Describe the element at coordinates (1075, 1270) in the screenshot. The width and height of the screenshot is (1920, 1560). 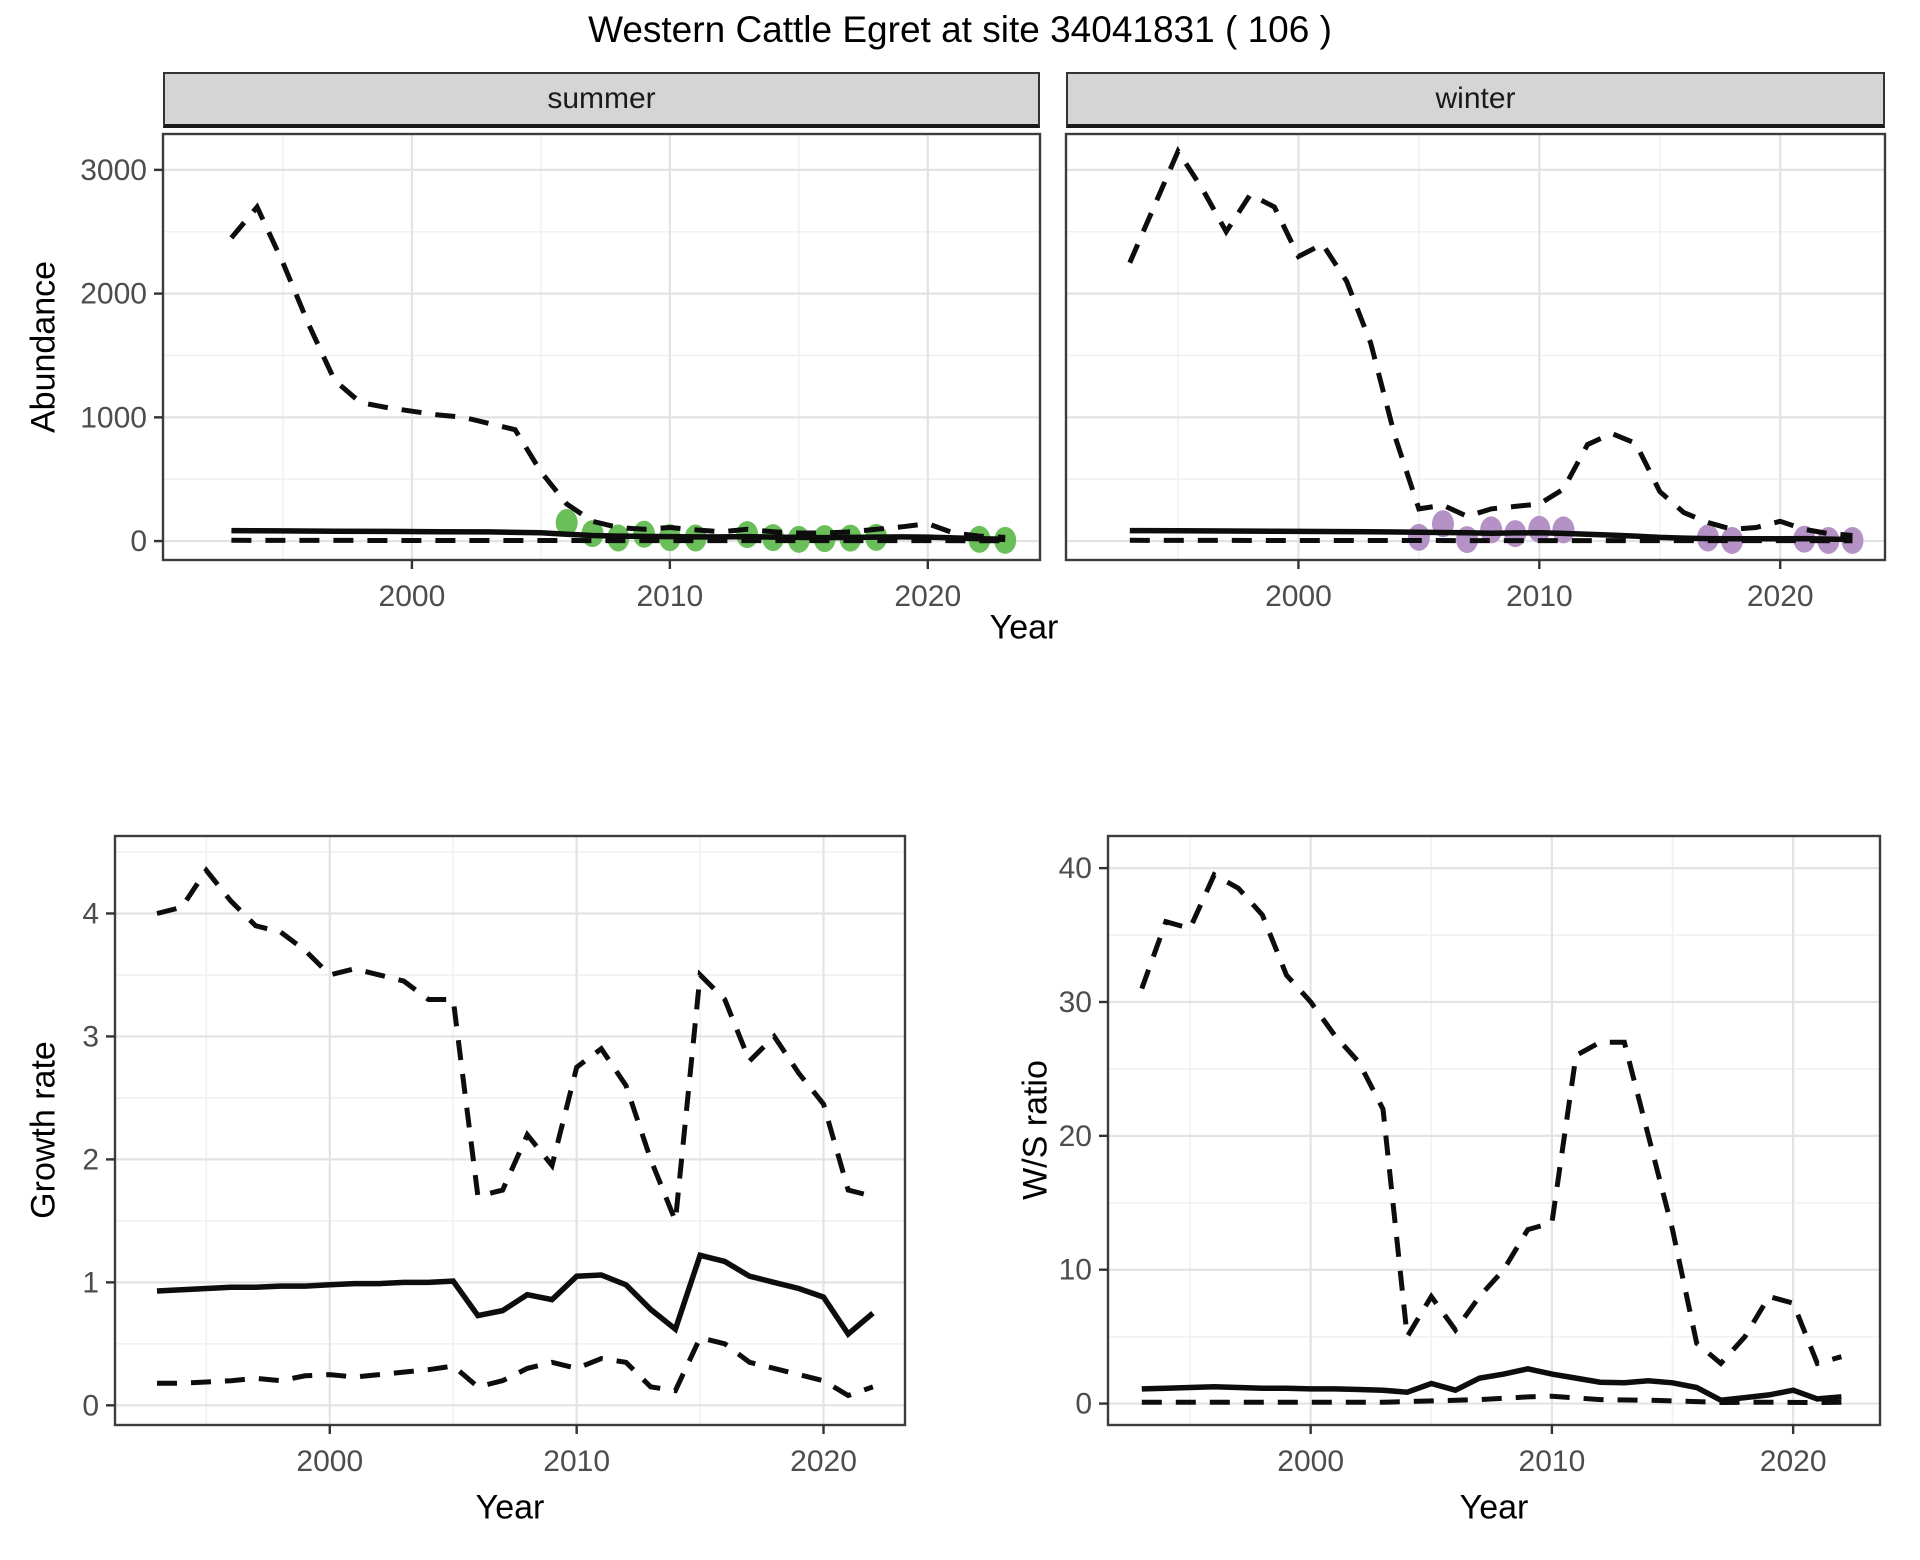
I see `y-tick-label: 10` at that location.